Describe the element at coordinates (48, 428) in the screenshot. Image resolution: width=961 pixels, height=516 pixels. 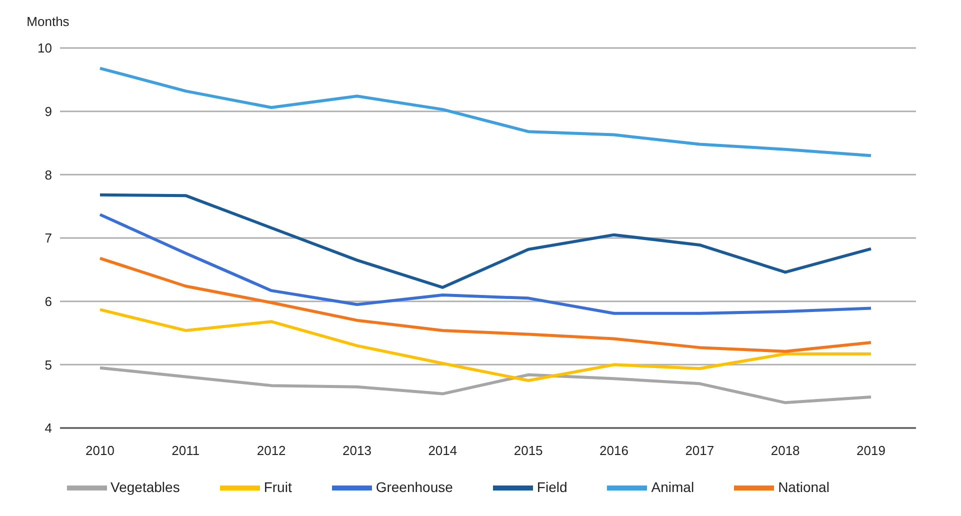
I see `y-tick-label: 4` at that location.